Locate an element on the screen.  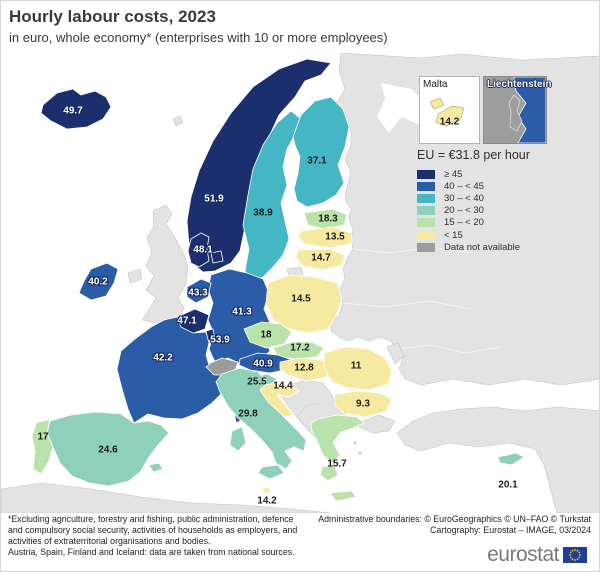
country-bulgaria is located at coordinates (363, 404).